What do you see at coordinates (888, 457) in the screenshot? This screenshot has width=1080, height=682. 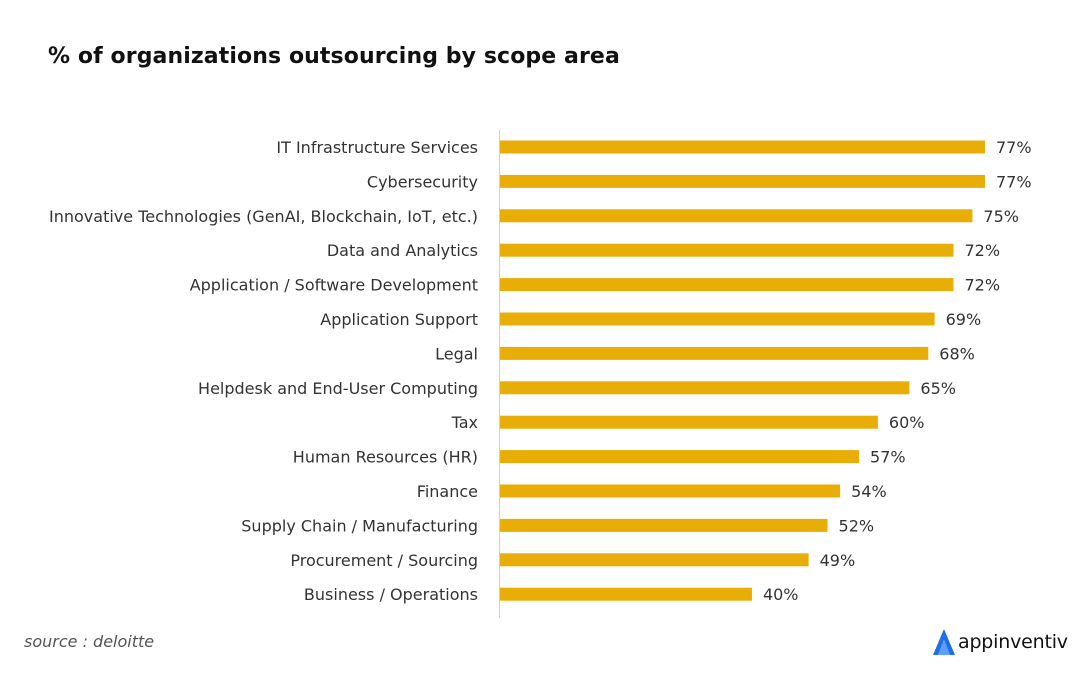 I see `data-label: 57%` at bounding box center [888, 457].